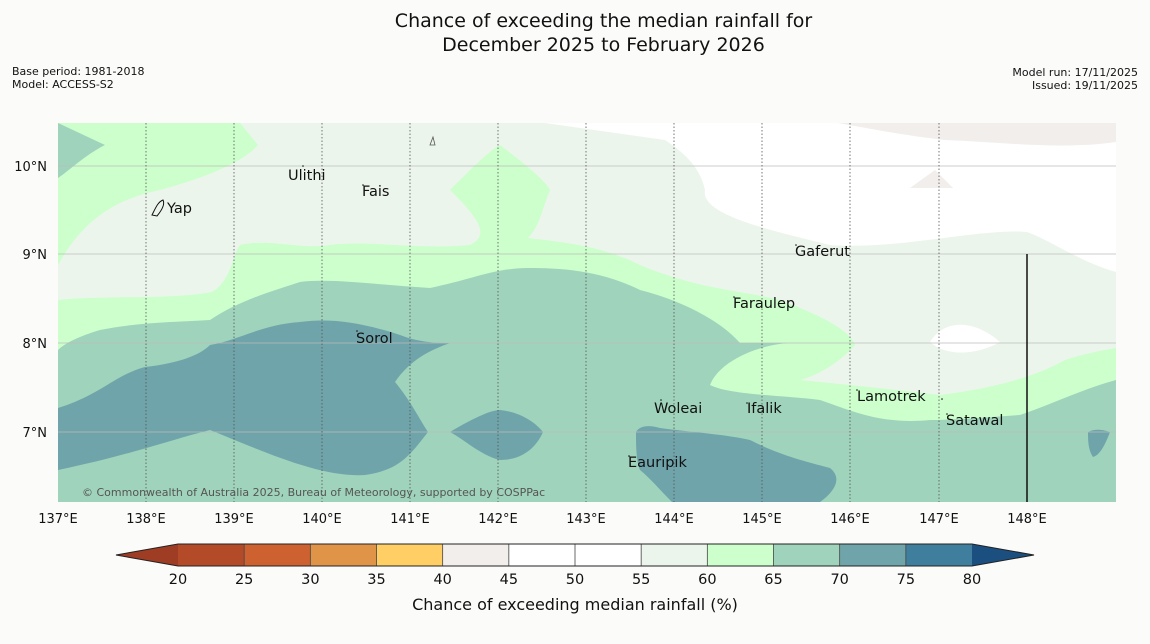  What do you see at coordinates (432, 140) in the screenshot?
I see `island-outline-north` at bounding box center [432, 140].